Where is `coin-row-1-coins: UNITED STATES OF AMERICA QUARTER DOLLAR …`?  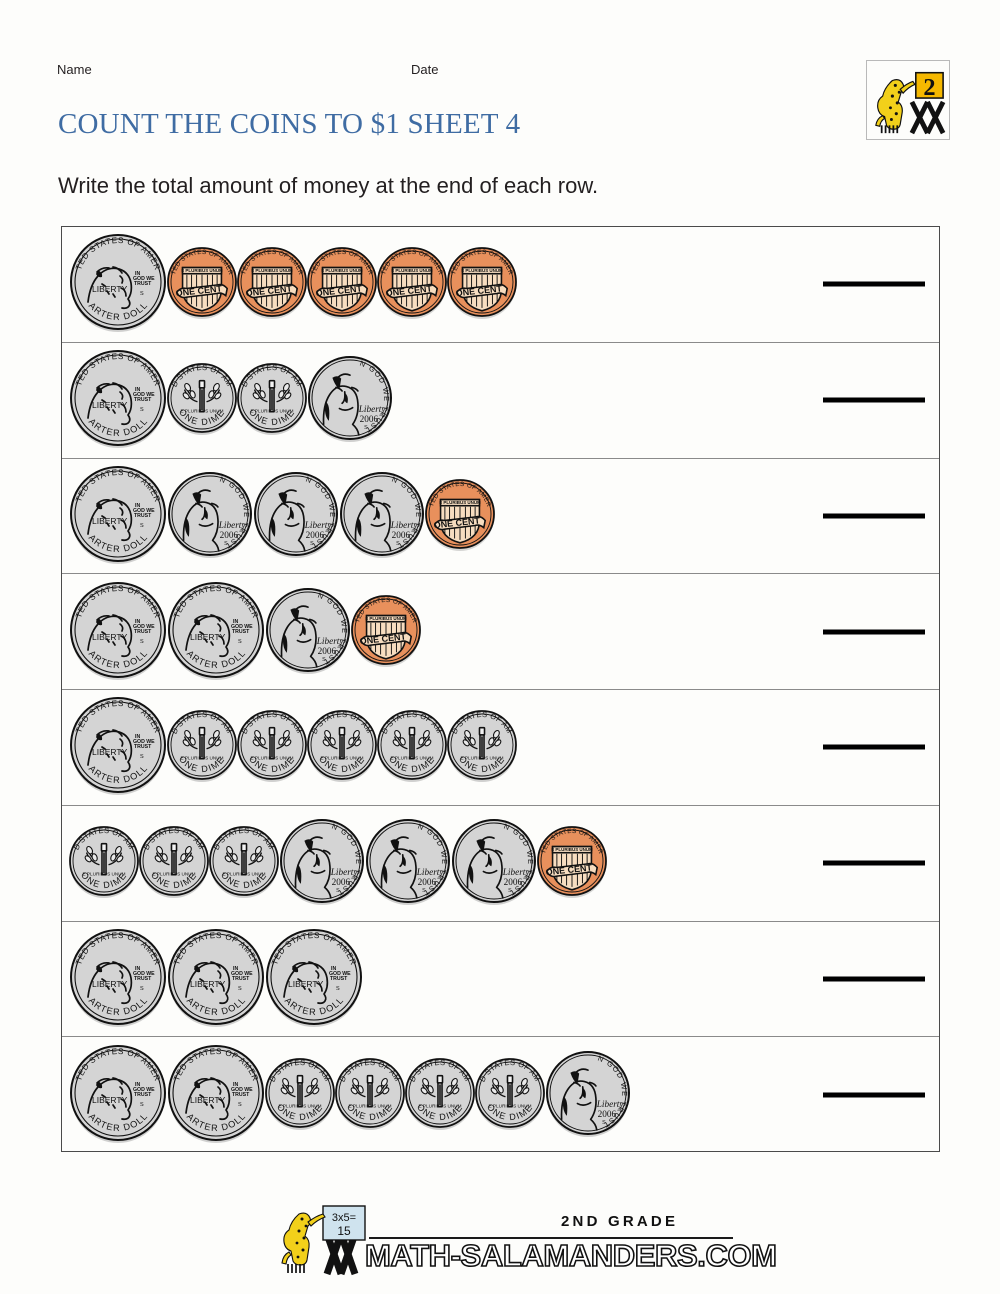 coin-row-1-coins: UNITED STATES OF AMERICA QUARTER DOLLAR … is located at coordinates (293, 284).